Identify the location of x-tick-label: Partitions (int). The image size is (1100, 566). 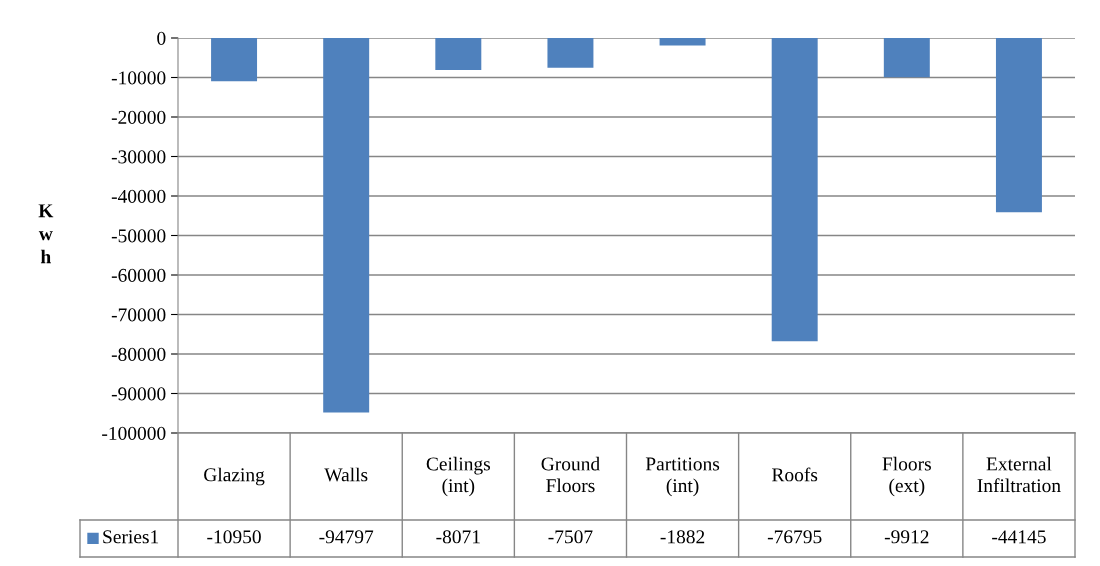
(682, 477).